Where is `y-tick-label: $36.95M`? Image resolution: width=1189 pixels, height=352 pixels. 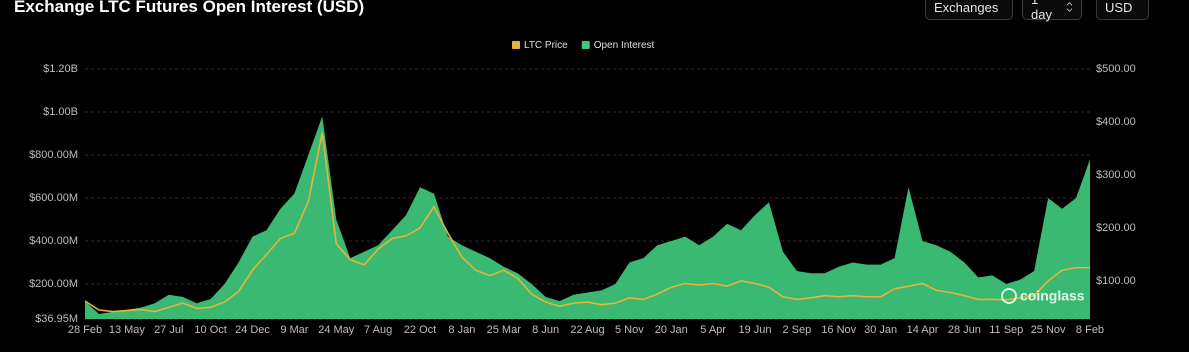
y-tick-label: $36.95M is located at coordinates (56, 319).